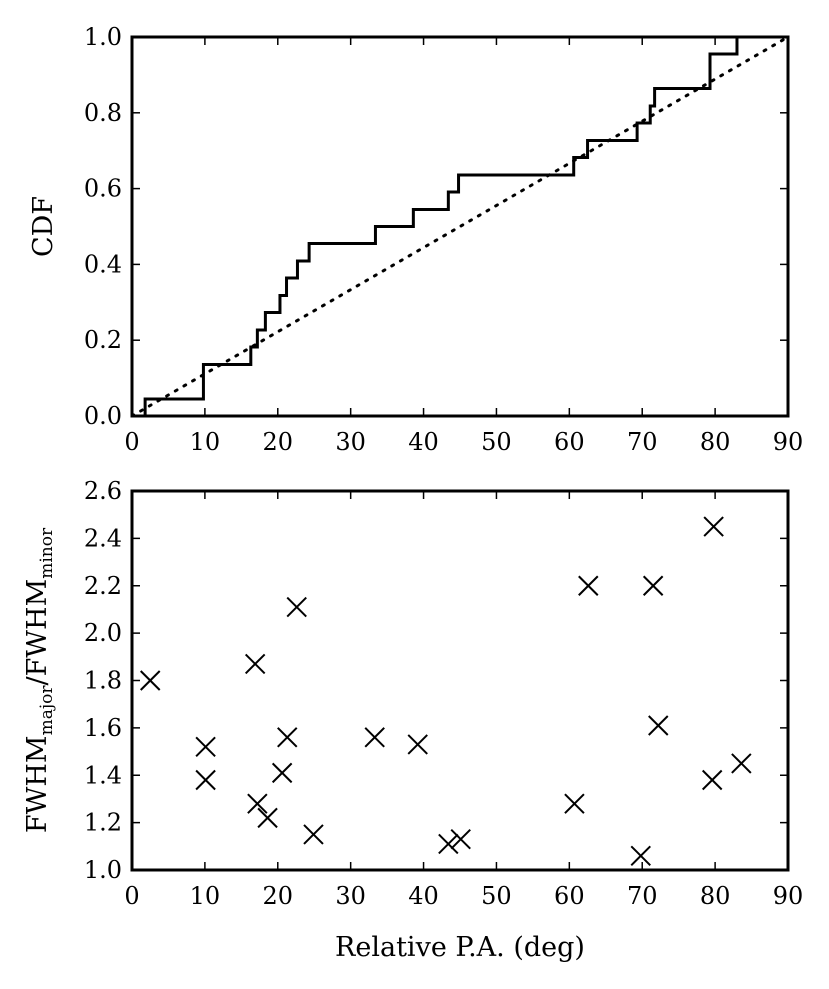 This screenshot has height=989, width=829. I want to click on y-tick-label: 1.2, so click(103, 823).